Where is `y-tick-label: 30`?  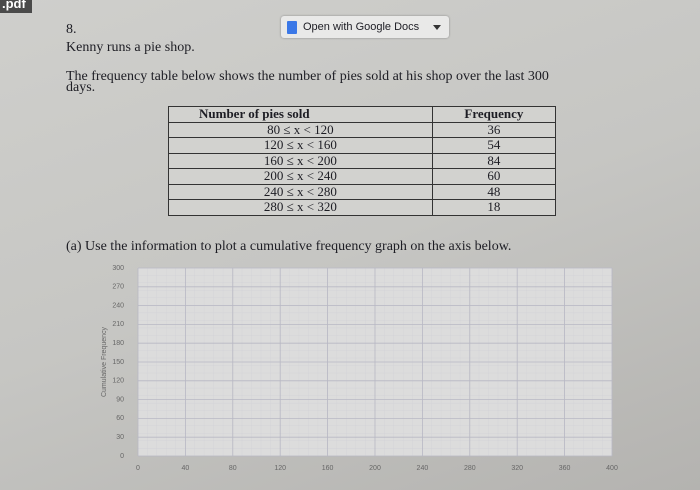
y-tick-label: 30 is located at coordinates (120, 437).